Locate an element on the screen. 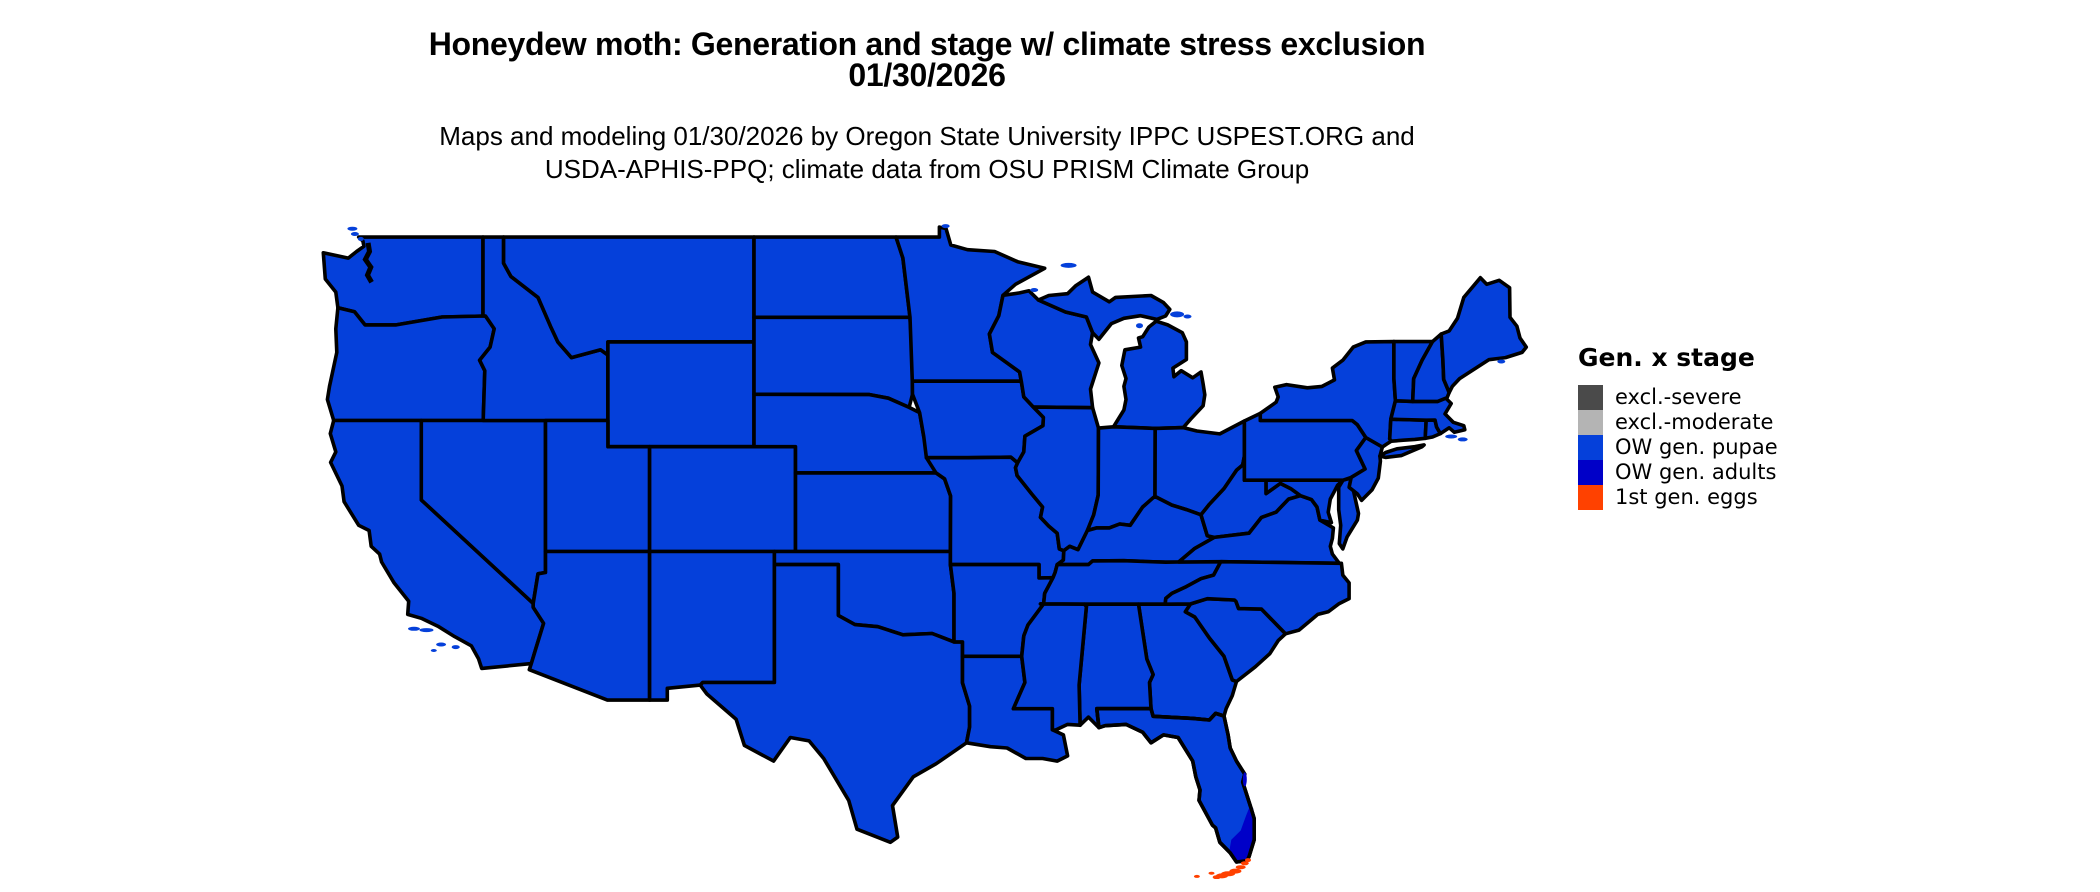  legend-item: OW gen. adults is located at coordinates (1678, 472).